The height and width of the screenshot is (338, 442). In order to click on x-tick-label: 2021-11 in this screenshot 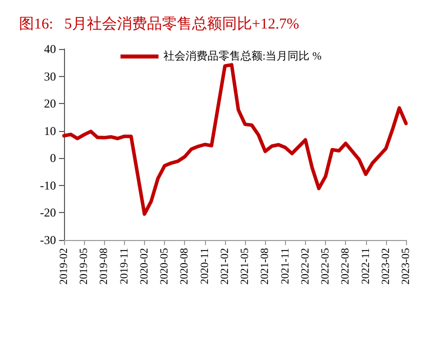, I will do `click(285, 266)`.